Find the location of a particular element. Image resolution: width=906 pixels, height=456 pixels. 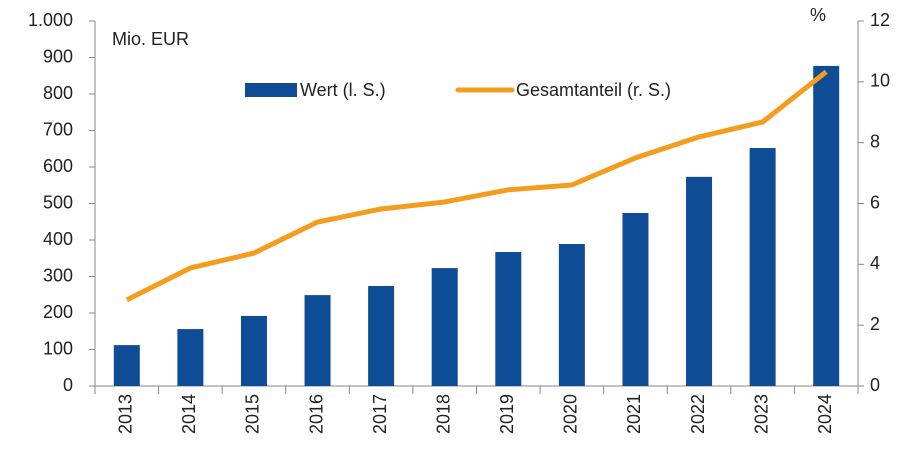

y-tick-label: 400 is located at coordinates (58, 239).